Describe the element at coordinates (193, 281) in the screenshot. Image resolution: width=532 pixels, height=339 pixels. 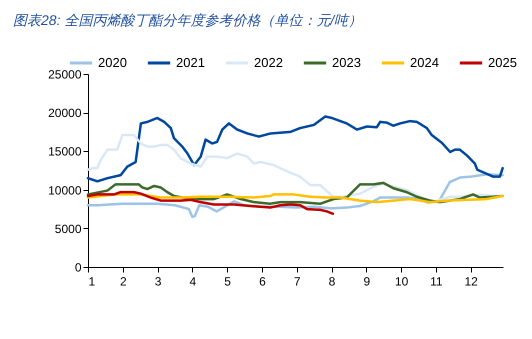
I see `x-tick-label: 4` at that location.